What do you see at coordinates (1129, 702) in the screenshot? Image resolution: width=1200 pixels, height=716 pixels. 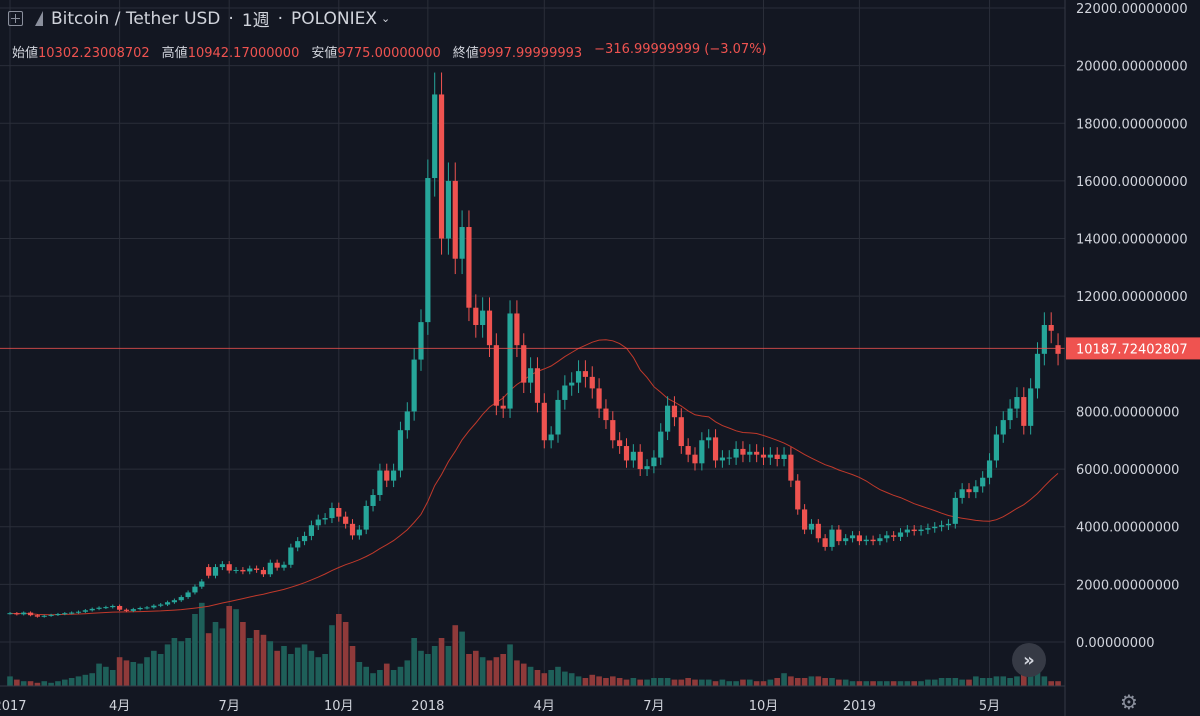 I see `gear-icon: ⚙` at bounding box center [1129, 702].